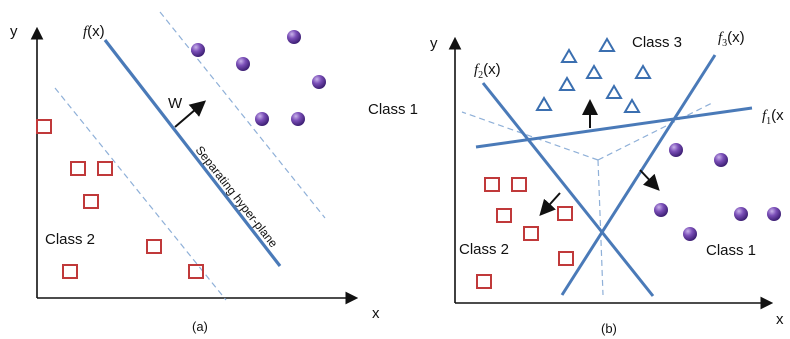 The image size is (790, 339). Describe the element at coordinates (731, 250) in the screenshot. I see `panel-b-class1-label: Class 1` at that location.